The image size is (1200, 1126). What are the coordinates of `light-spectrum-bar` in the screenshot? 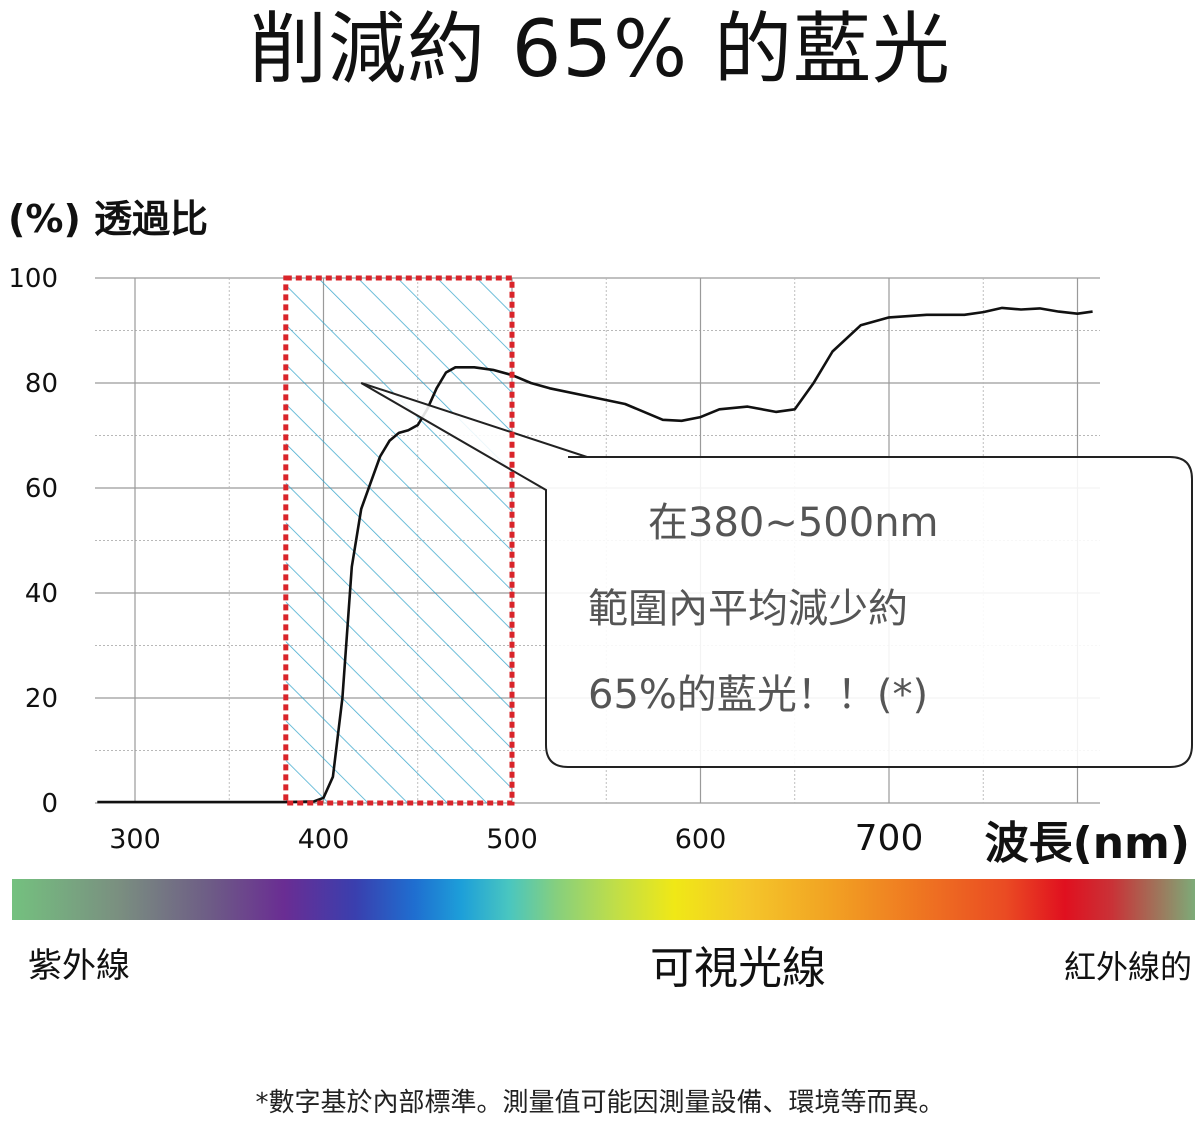 It's located at (603, 899).